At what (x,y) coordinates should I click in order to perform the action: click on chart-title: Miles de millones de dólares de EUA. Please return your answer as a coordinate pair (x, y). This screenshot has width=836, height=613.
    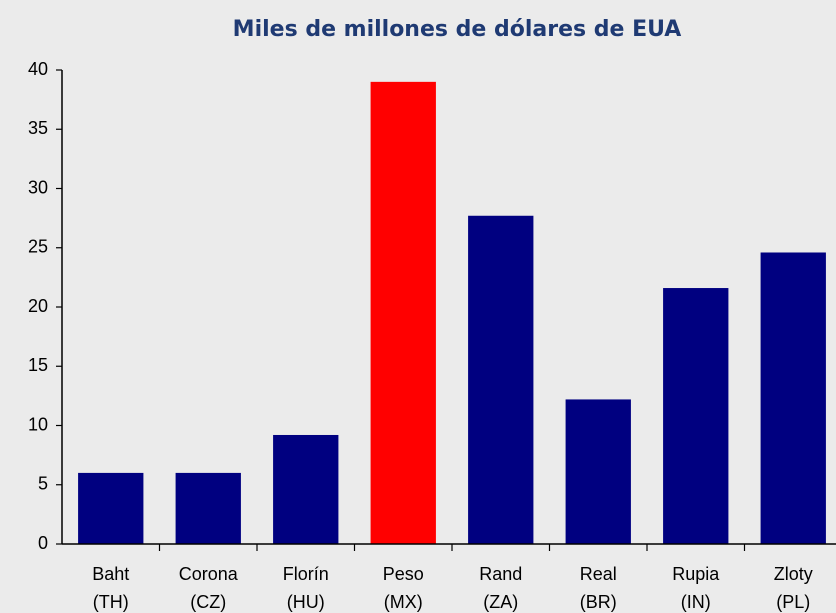
    Looking at the image, I should click on (457, 29).